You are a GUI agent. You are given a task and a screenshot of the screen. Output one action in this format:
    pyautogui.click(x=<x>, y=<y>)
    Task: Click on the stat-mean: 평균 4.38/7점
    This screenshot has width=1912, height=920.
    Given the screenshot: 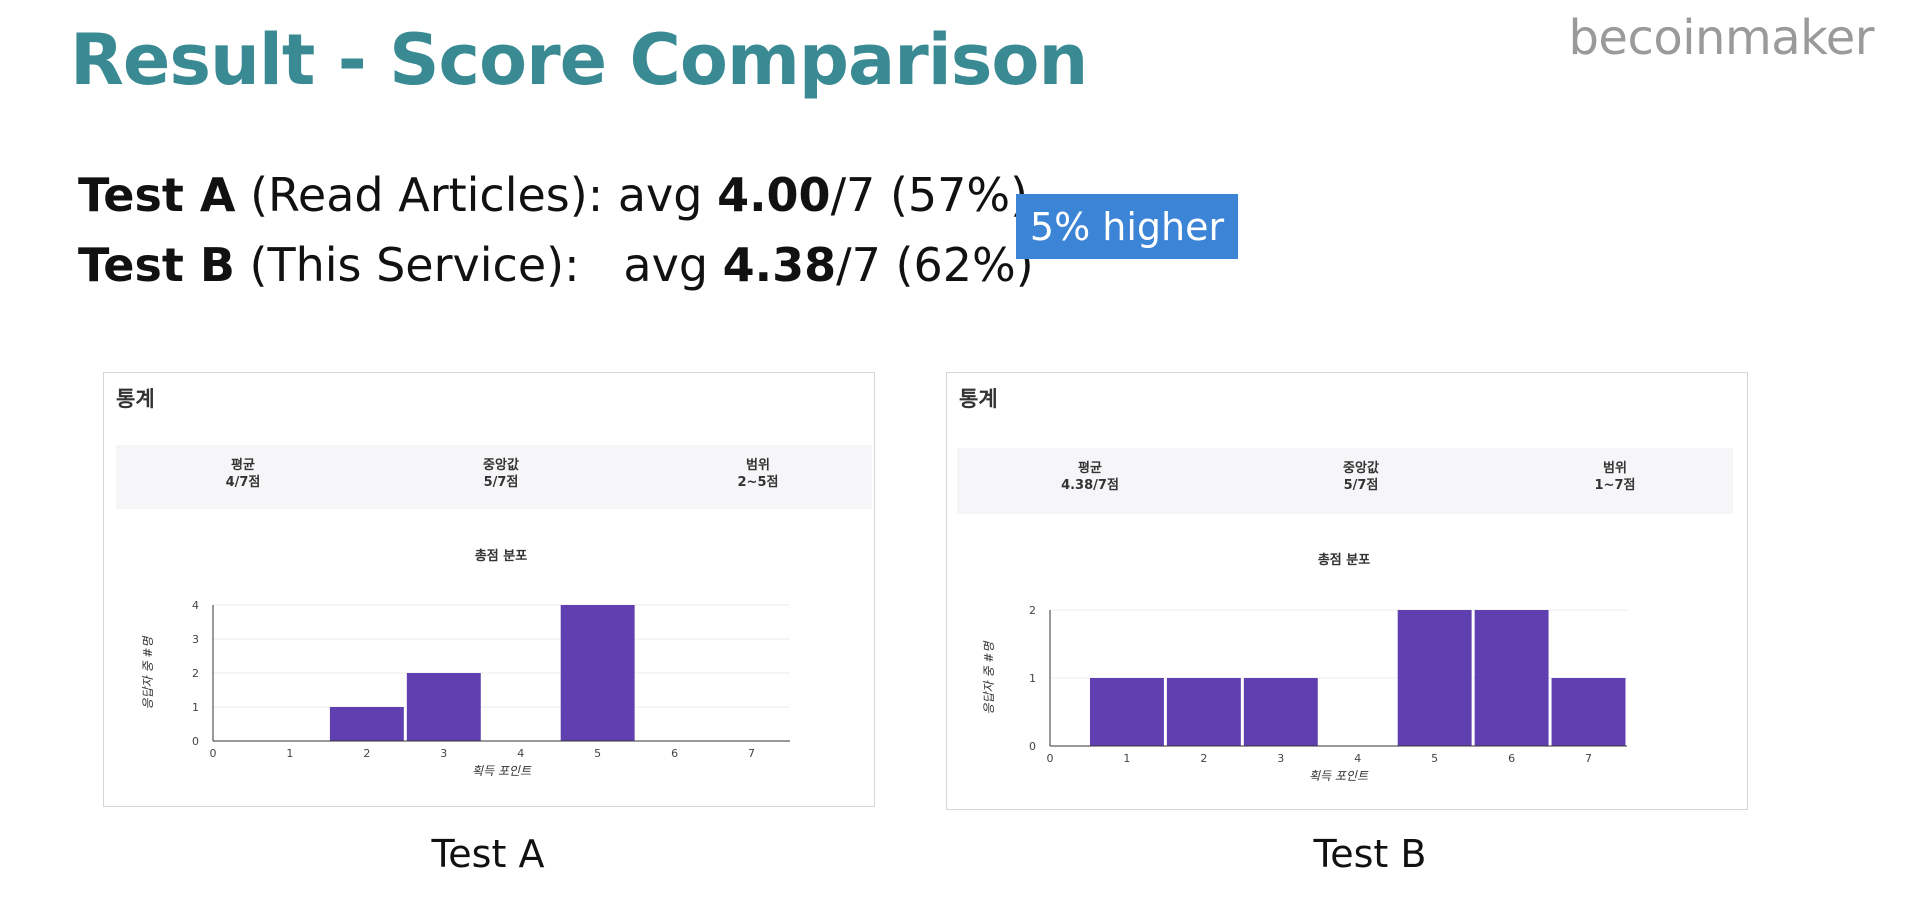 What is the action you would take?
    pyautogui.click(x=1090, y=477)
    